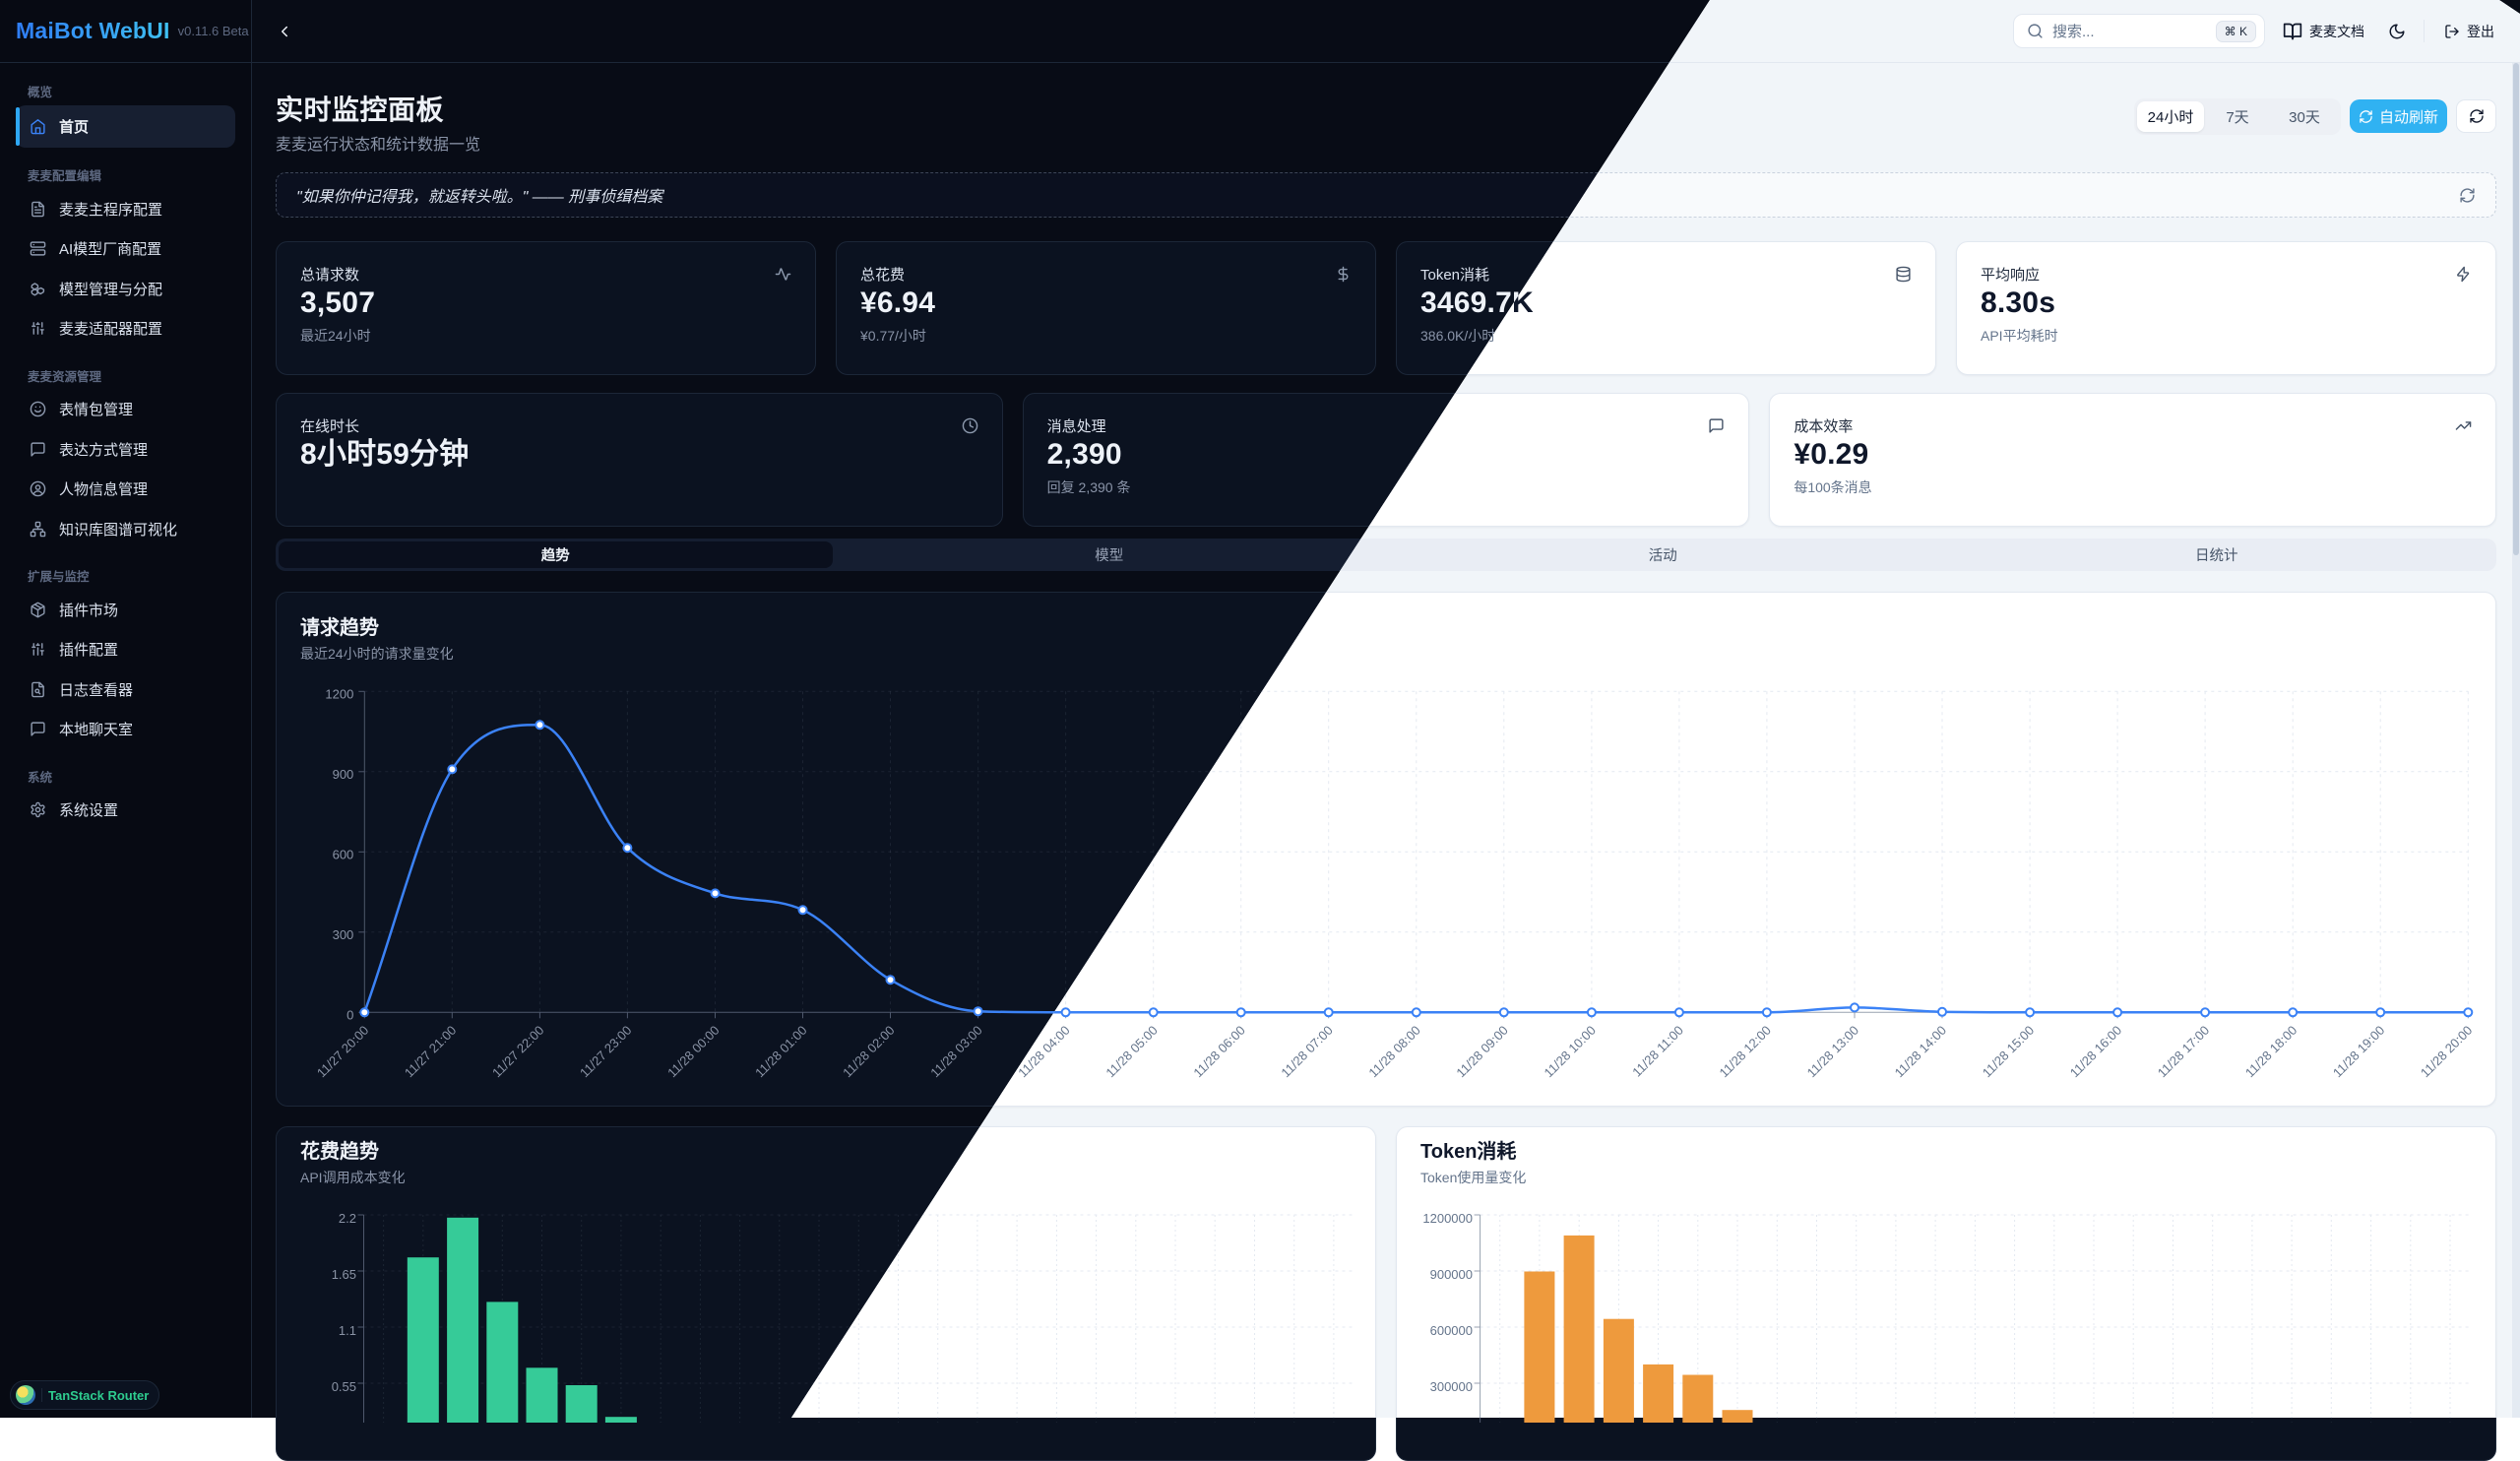  What do you see at coordinates (344, 1386) in the screenshot?
I see `svg-text: 0.55` at bounding box center [344, 1386].